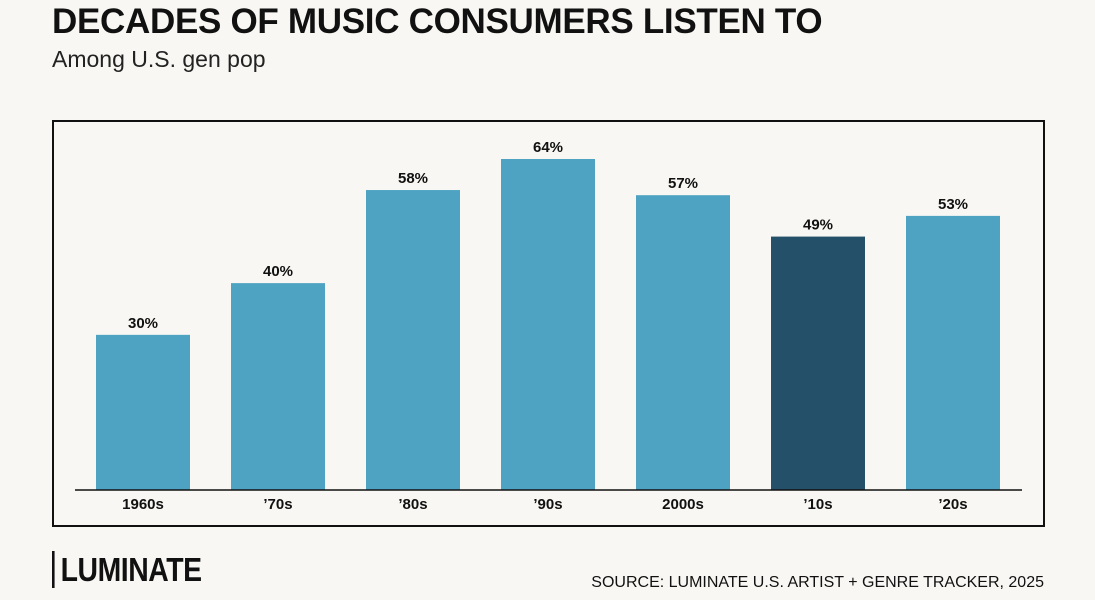 Image resolution: width=1095 pixels, height=600 pixels. I want to click on x-tick-label-6: ’20s, so click(952, 504).